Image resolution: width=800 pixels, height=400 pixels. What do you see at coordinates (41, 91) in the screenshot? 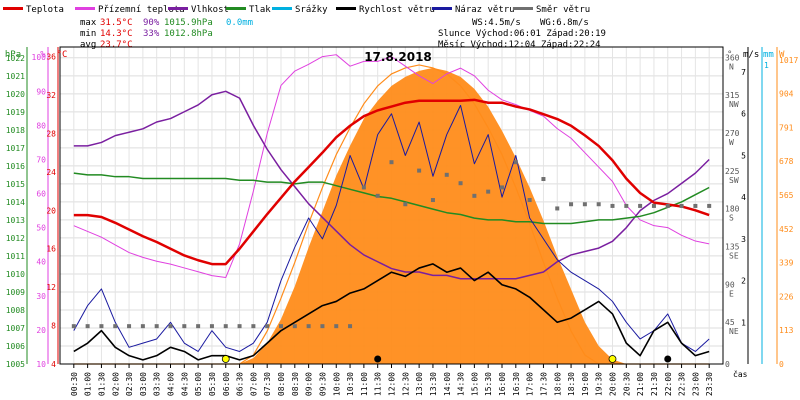
I see `tick-label-percent: 90` at bounding box center [41, 91].